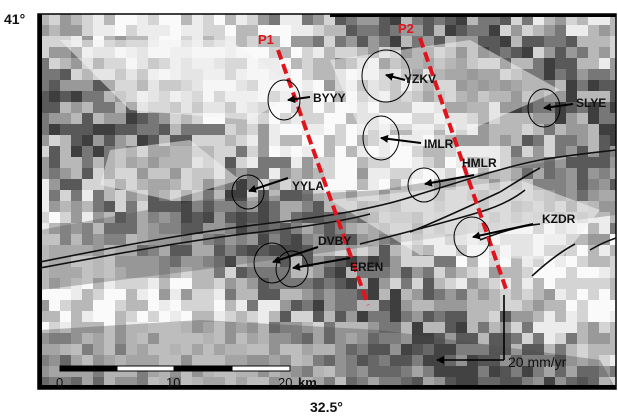 The width and height of the screenshot is (618, 419). Describe the element at coordinates (406, 28) in the screenshot. I see `profile-label-p2: P2` at that location.